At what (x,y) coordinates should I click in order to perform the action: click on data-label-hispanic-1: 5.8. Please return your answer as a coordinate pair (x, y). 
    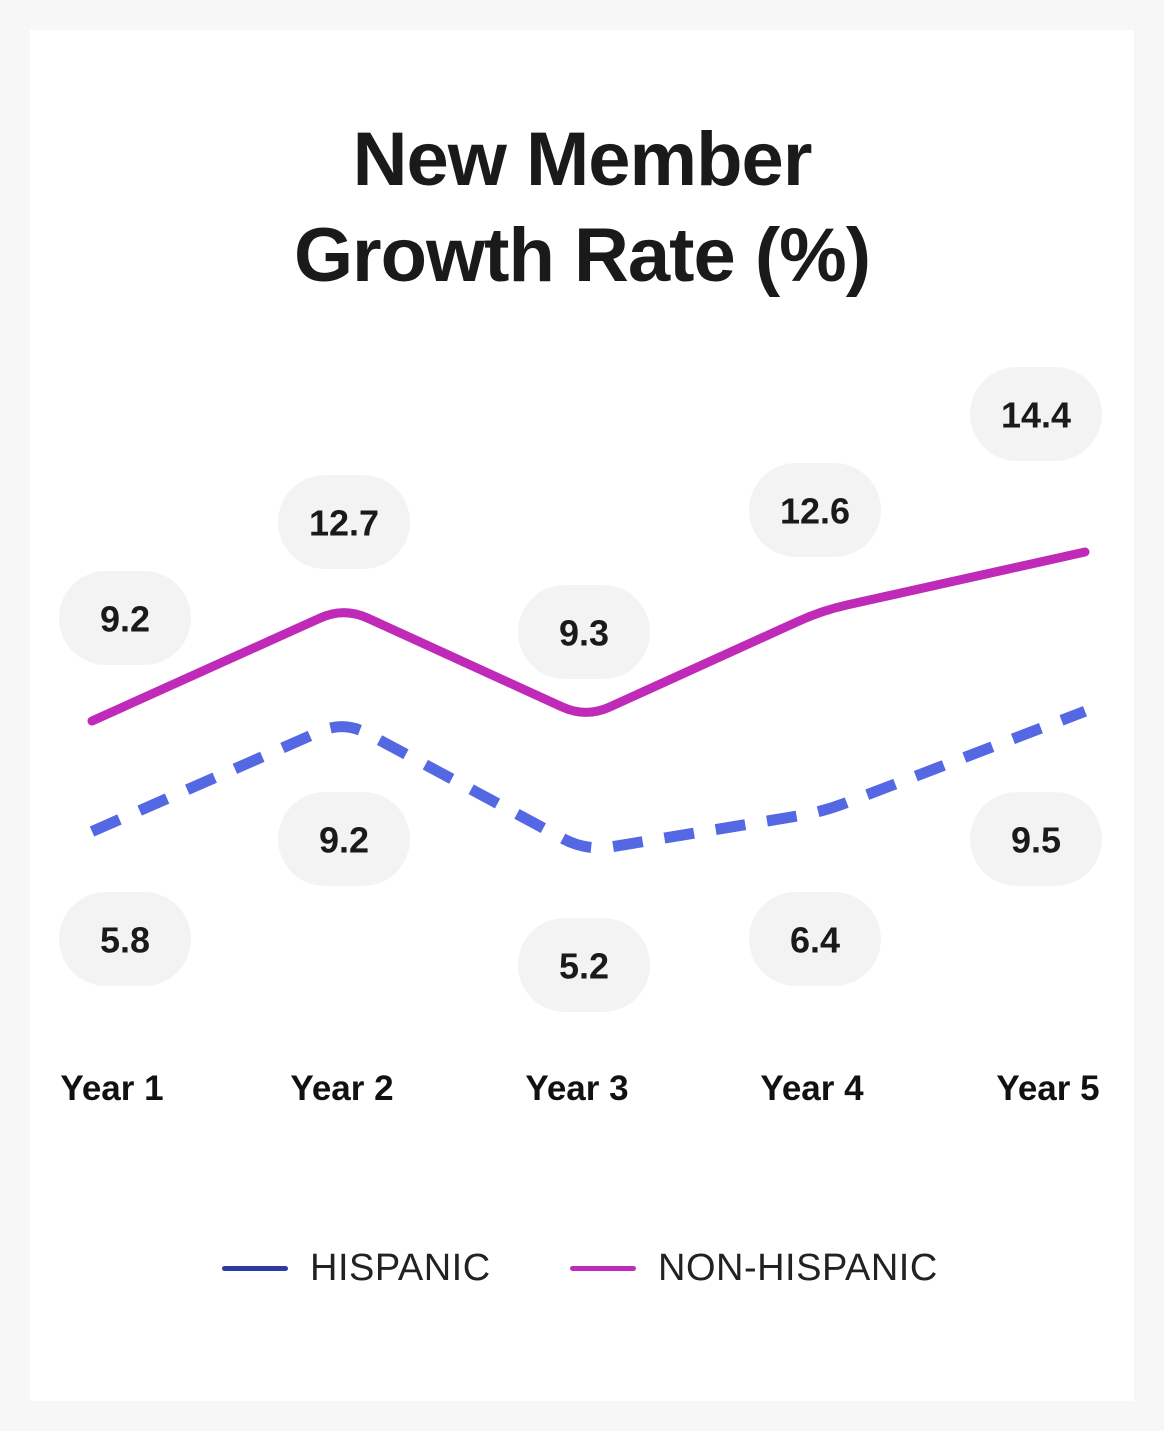
    Looking at the image, I should click on (125, 940).